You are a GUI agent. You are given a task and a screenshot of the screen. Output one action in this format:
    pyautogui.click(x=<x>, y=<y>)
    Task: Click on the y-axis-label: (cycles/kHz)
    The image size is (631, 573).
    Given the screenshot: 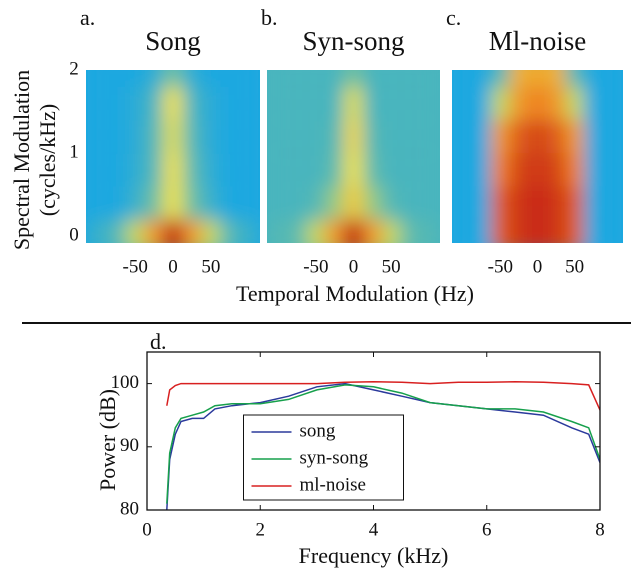 What is the action you would take?
    pyautogui.click(x=47, y=160)
    